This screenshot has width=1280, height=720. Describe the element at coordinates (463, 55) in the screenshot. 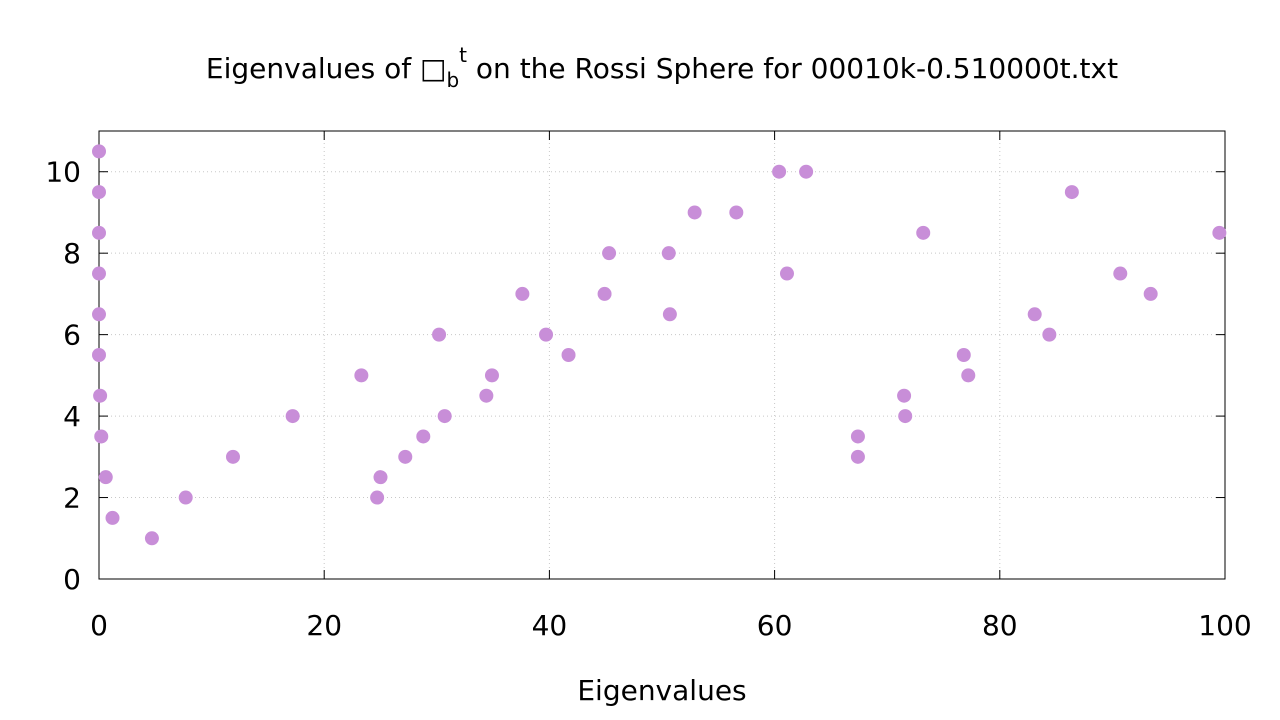

I see `title-superscript: t` at that location.